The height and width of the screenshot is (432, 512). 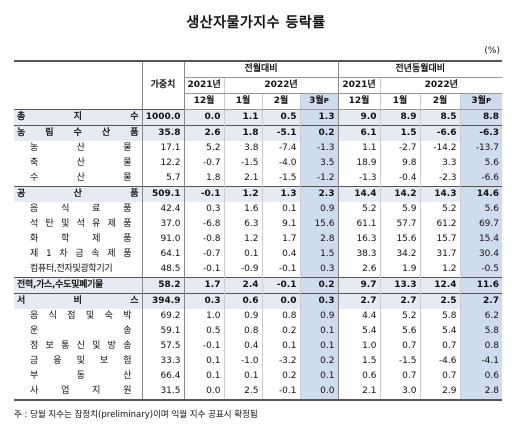 What do you see at coordinates (399, 361) in the screenshot?
I see `row-value: -1.5` at bounding box center [399, 361].